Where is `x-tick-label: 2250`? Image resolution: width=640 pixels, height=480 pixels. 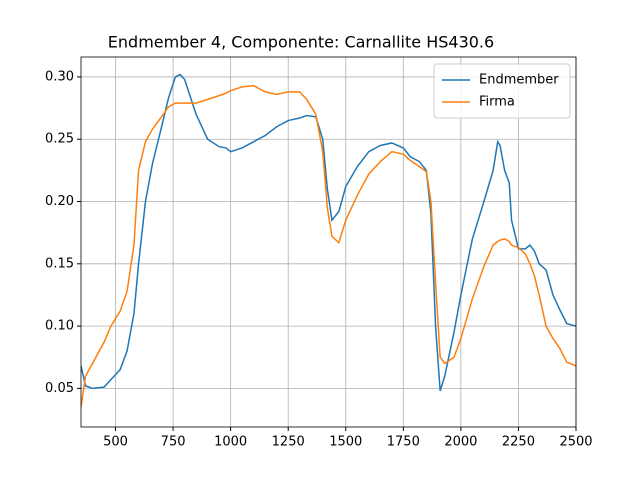
x-tick-label: 2250 is located at coordinates (518, 442).